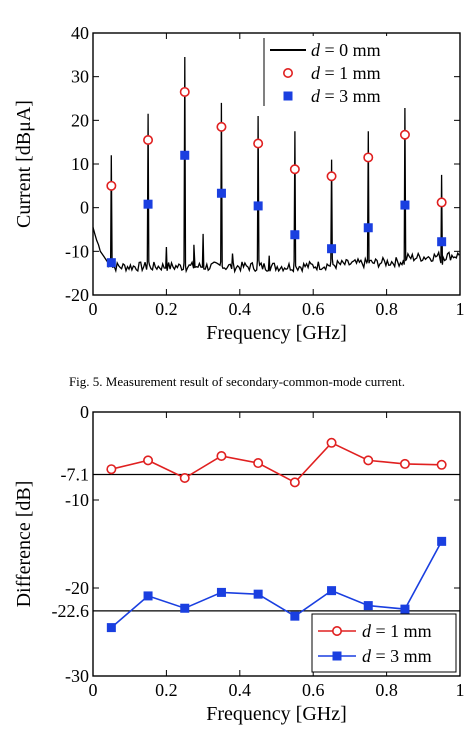 This screenshot has height=738, width=474. Describe the element at coordinates (77, 676) in the screenshot. I see `y-tick-label: -30` at that location.